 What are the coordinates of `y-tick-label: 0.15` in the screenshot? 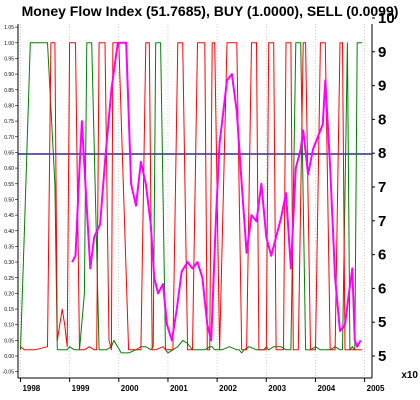 It's located at (9, 310).